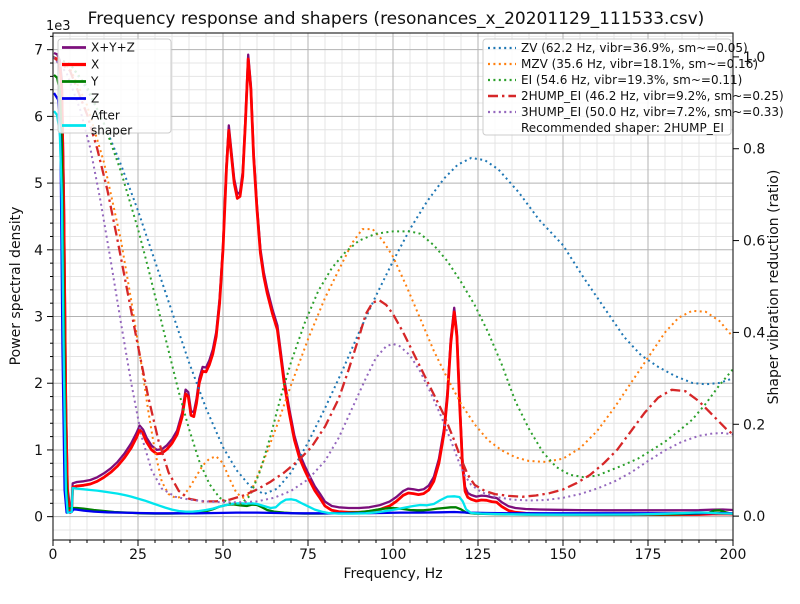  I want to click on x-tick-label: 75, so click(308, 555).